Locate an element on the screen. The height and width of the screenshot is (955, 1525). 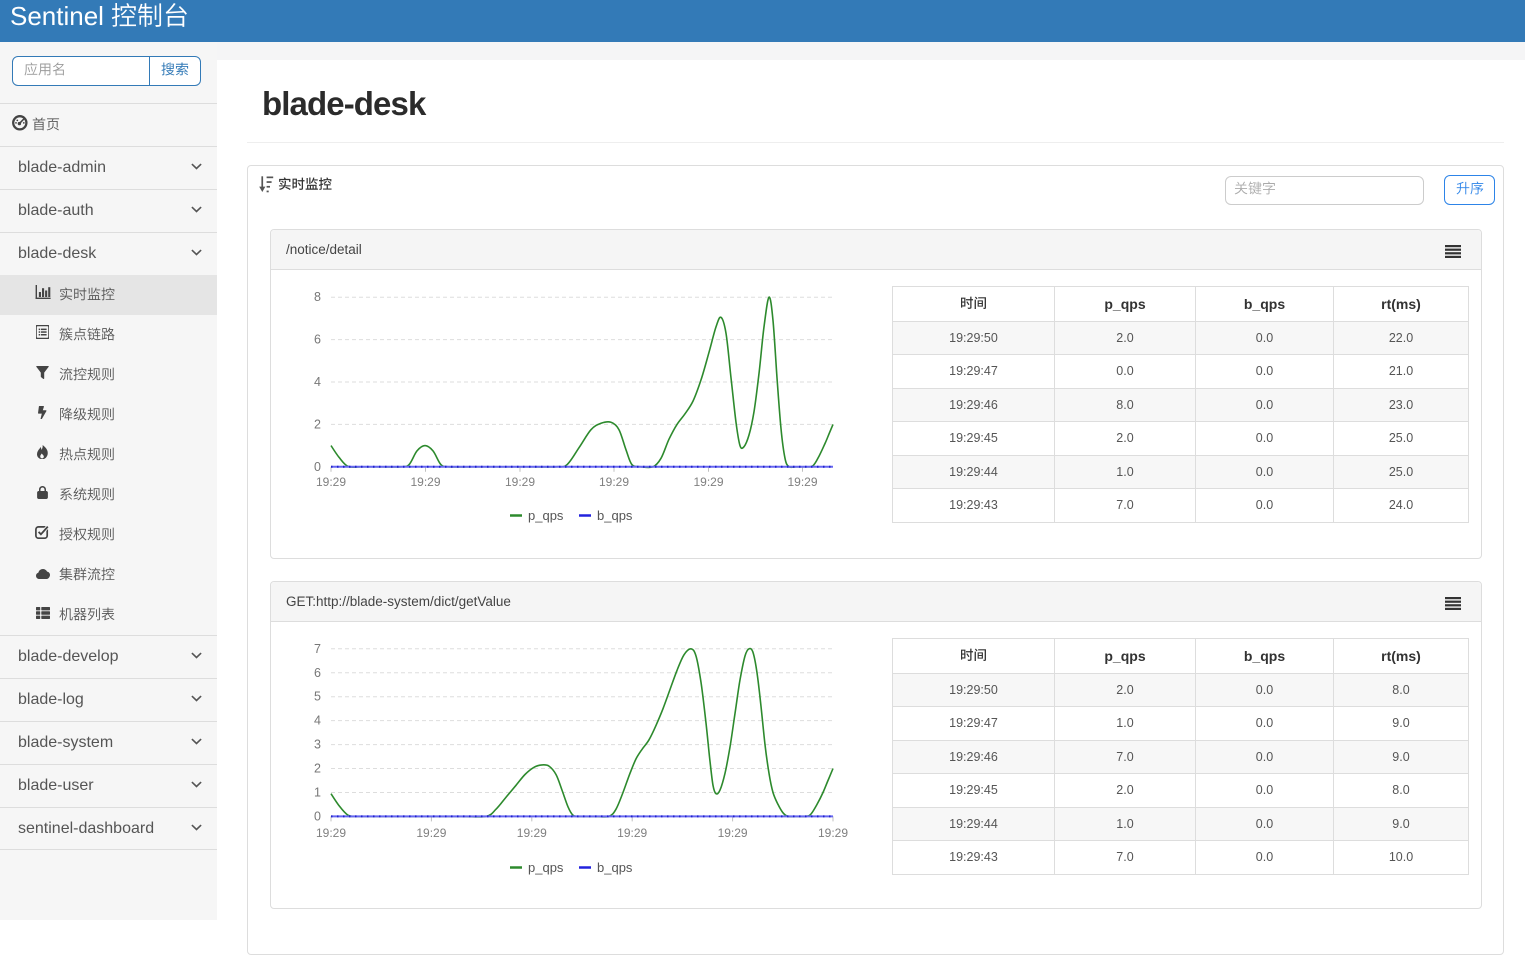
svg-text: 7 is located at coordinates (317, 649).